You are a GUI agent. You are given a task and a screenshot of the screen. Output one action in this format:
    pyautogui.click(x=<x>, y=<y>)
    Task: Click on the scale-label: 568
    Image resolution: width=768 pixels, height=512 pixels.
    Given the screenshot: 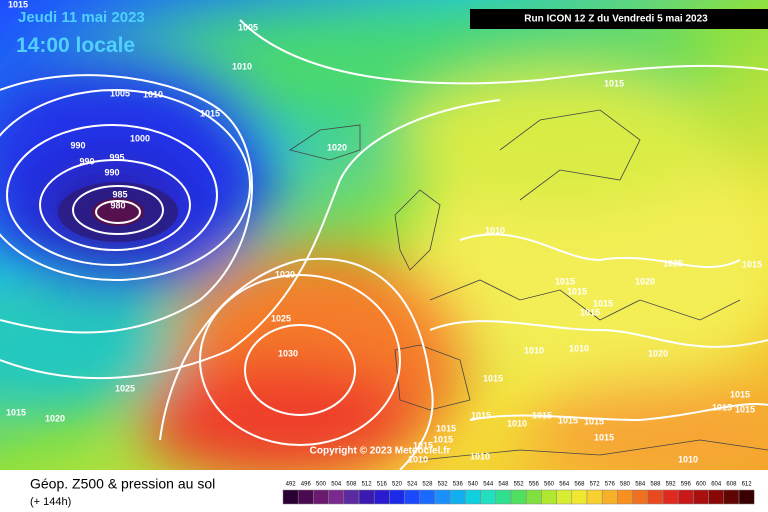 What is the action you would take?
    pyautogui.click(x=579, y=485)
    